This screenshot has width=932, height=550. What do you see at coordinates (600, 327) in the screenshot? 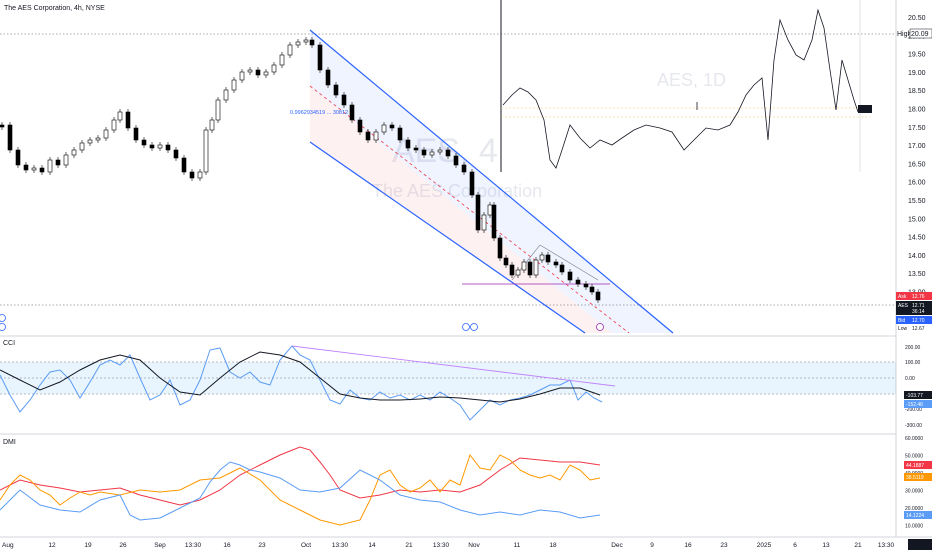
I see `event-icon` at bounding box center [600, 327].